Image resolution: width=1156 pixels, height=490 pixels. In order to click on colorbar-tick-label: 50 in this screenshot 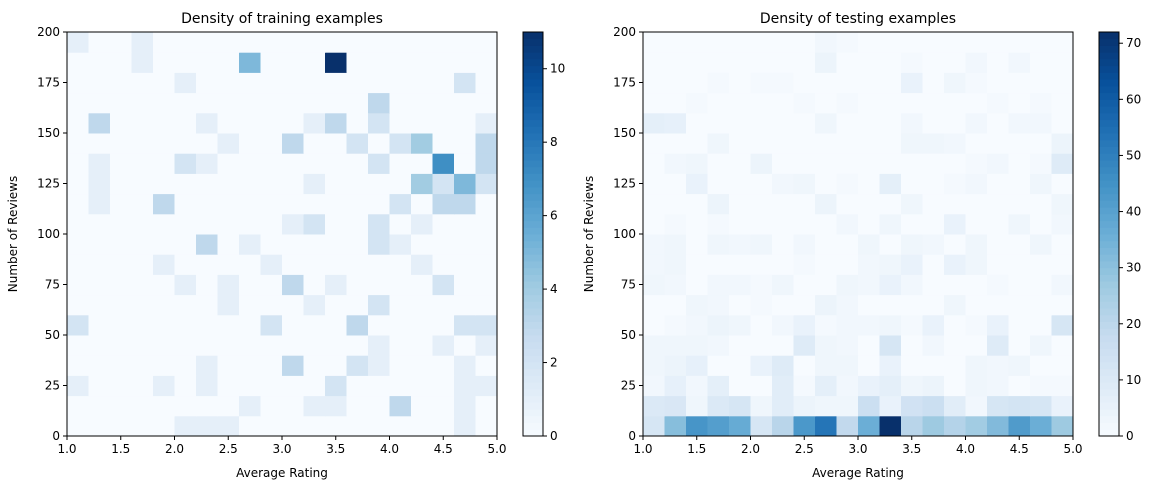, I will do `click(1133, 155)`.